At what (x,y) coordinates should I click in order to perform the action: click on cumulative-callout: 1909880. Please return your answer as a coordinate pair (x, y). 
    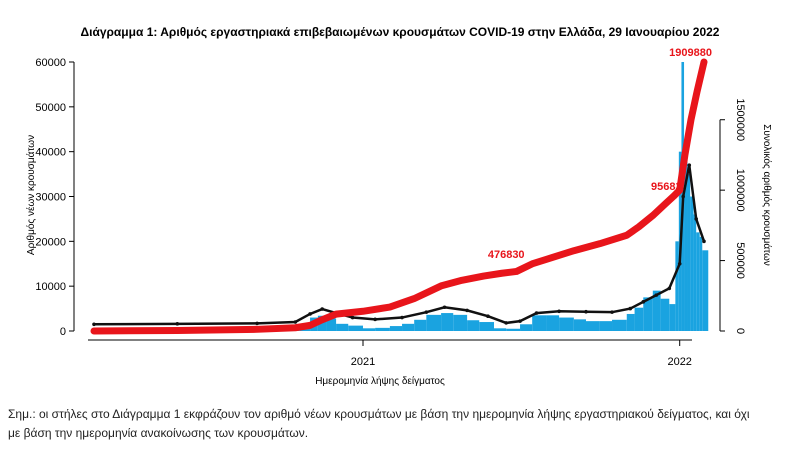
    Looking at the image, I should click on (690, 53).